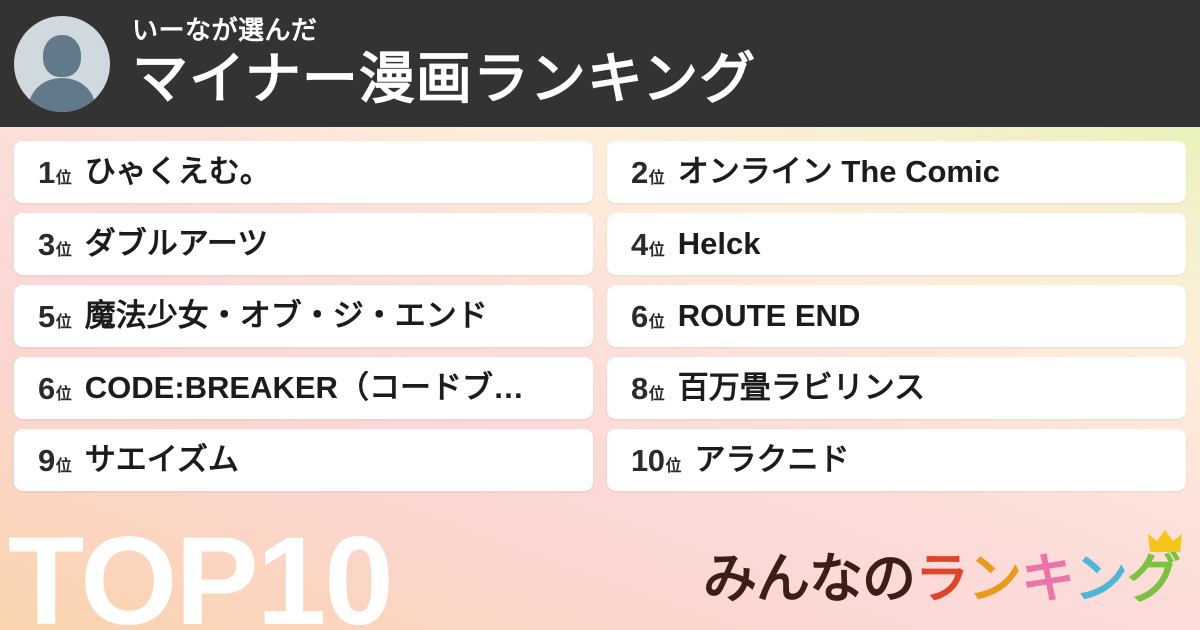  I want to click on rank-number: 5, so click(46, 316).